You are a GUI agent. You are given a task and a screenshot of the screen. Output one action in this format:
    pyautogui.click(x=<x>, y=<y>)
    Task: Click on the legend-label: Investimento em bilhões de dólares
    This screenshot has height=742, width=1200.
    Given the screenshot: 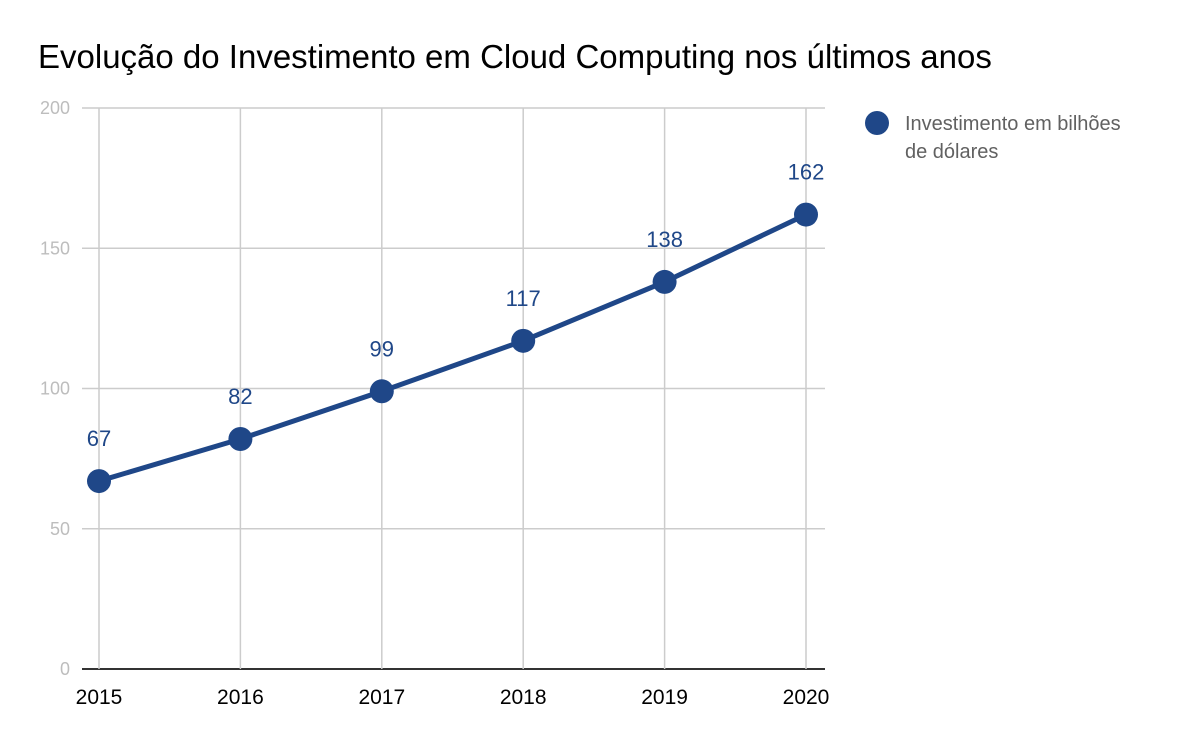 What is the action you would take?
    pyautogui.click(x=1015, y=138)
    